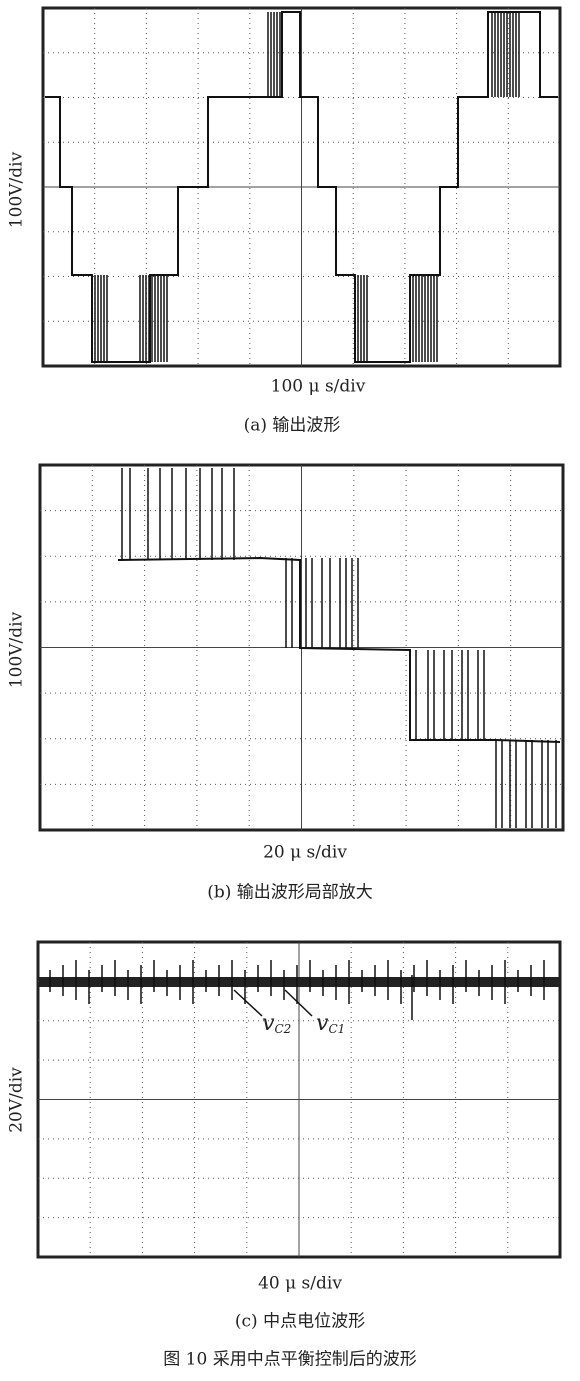 The width and height of the screenshot is (580, 1381). Describe the element at coordinates (17, 1100) in the screenshot. I see `y-axis-label: 20V/div` at that location.